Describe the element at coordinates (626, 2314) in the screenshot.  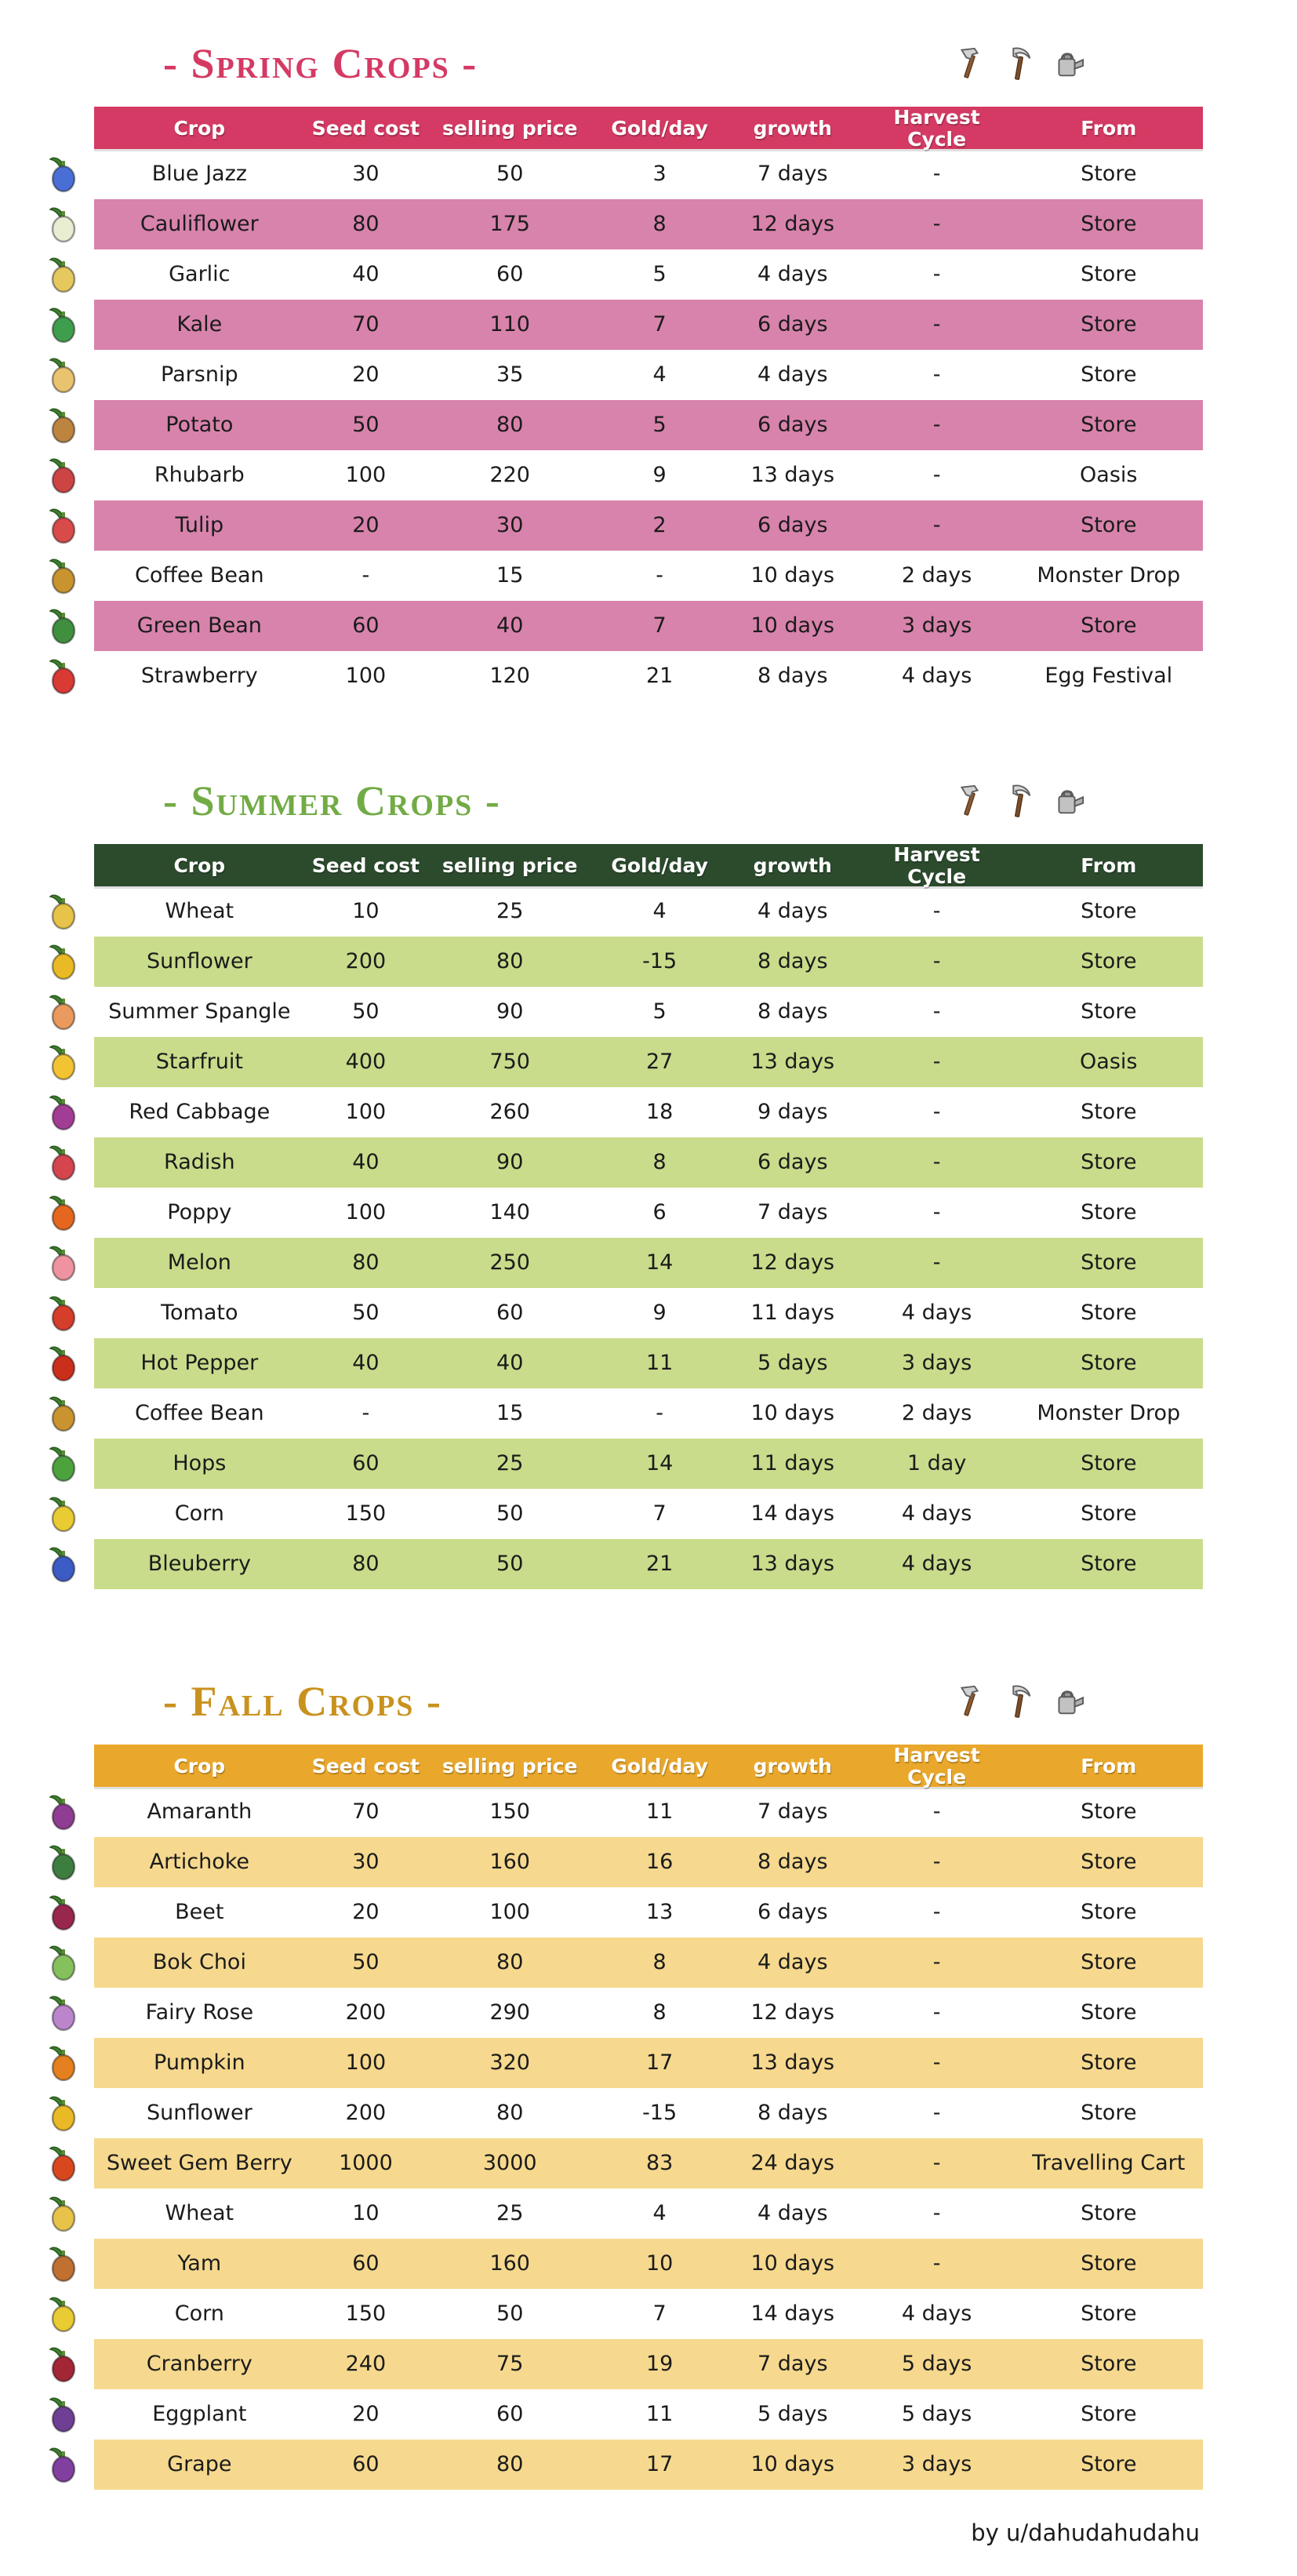
I see `table-row: Corn 150 50 7 14 days 4 days Store` at that location.